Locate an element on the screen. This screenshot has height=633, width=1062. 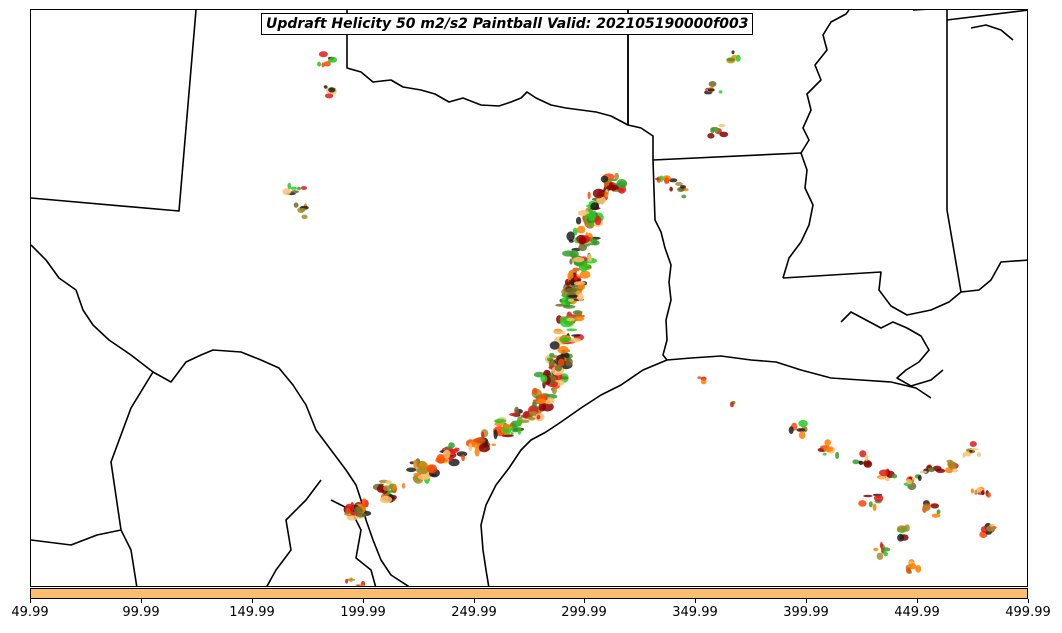
state-line-la-ms is located at coordinates (872, 293).